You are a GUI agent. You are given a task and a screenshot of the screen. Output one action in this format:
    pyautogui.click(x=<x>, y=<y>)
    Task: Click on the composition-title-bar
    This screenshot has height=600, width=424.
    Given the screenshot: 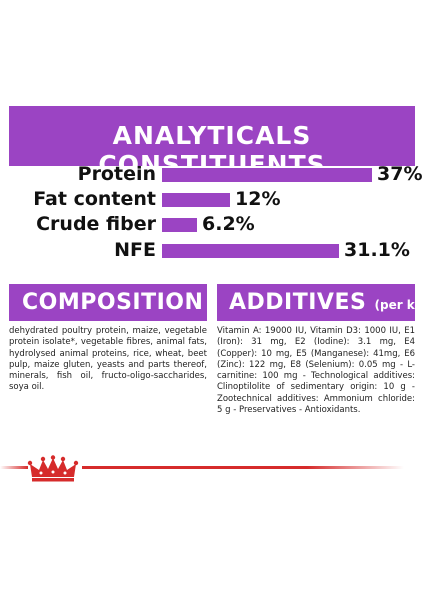 What is the action you would take?
    pyautogui.click(x=108, y=302)
    